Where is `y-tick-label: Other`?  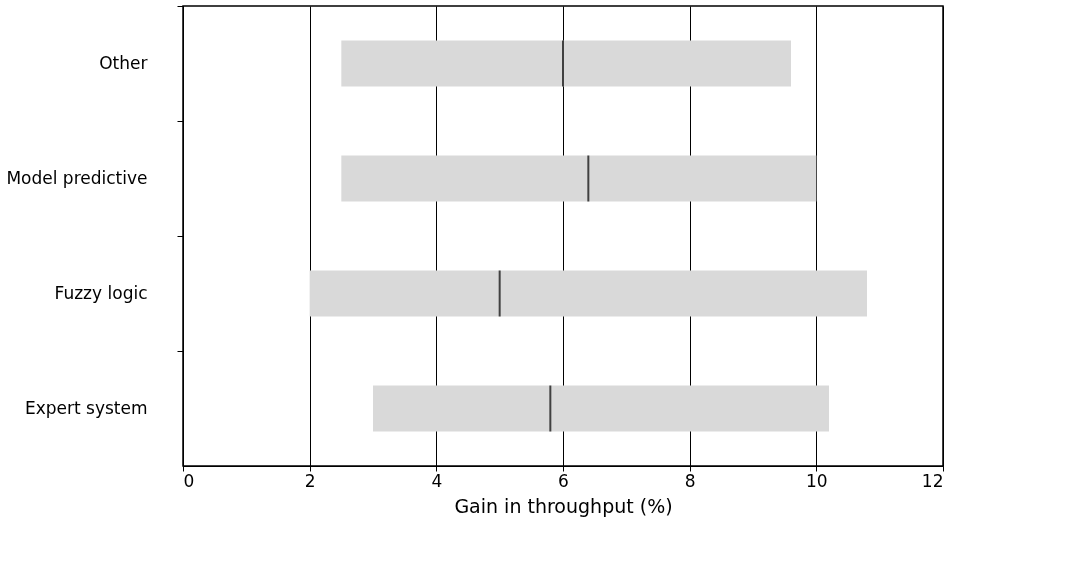
y-tick-label: Other is located at coordinates (123, 62).